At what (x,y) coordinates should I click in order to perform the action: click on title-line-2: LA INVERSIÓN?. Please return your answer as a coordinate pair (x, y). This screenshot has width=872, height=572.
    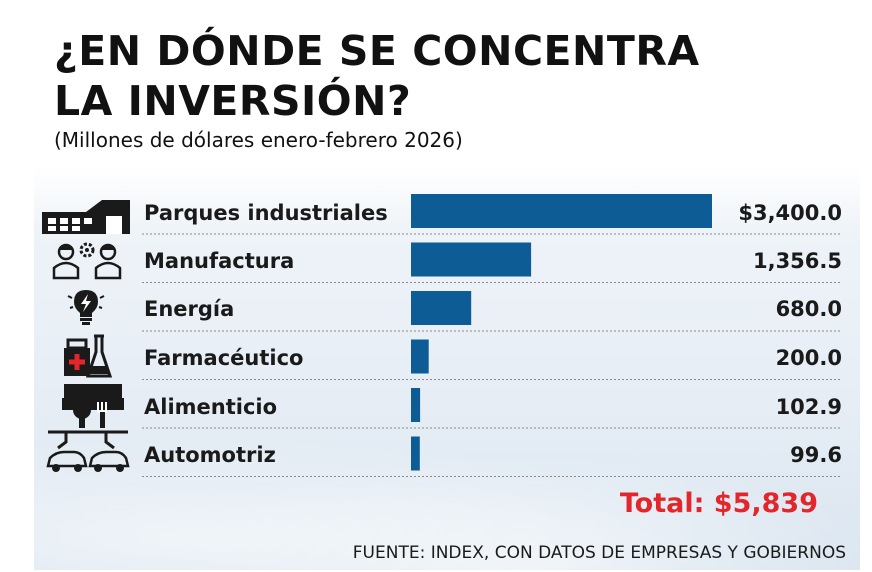
    Looking at the image, I should click on (233, 101).